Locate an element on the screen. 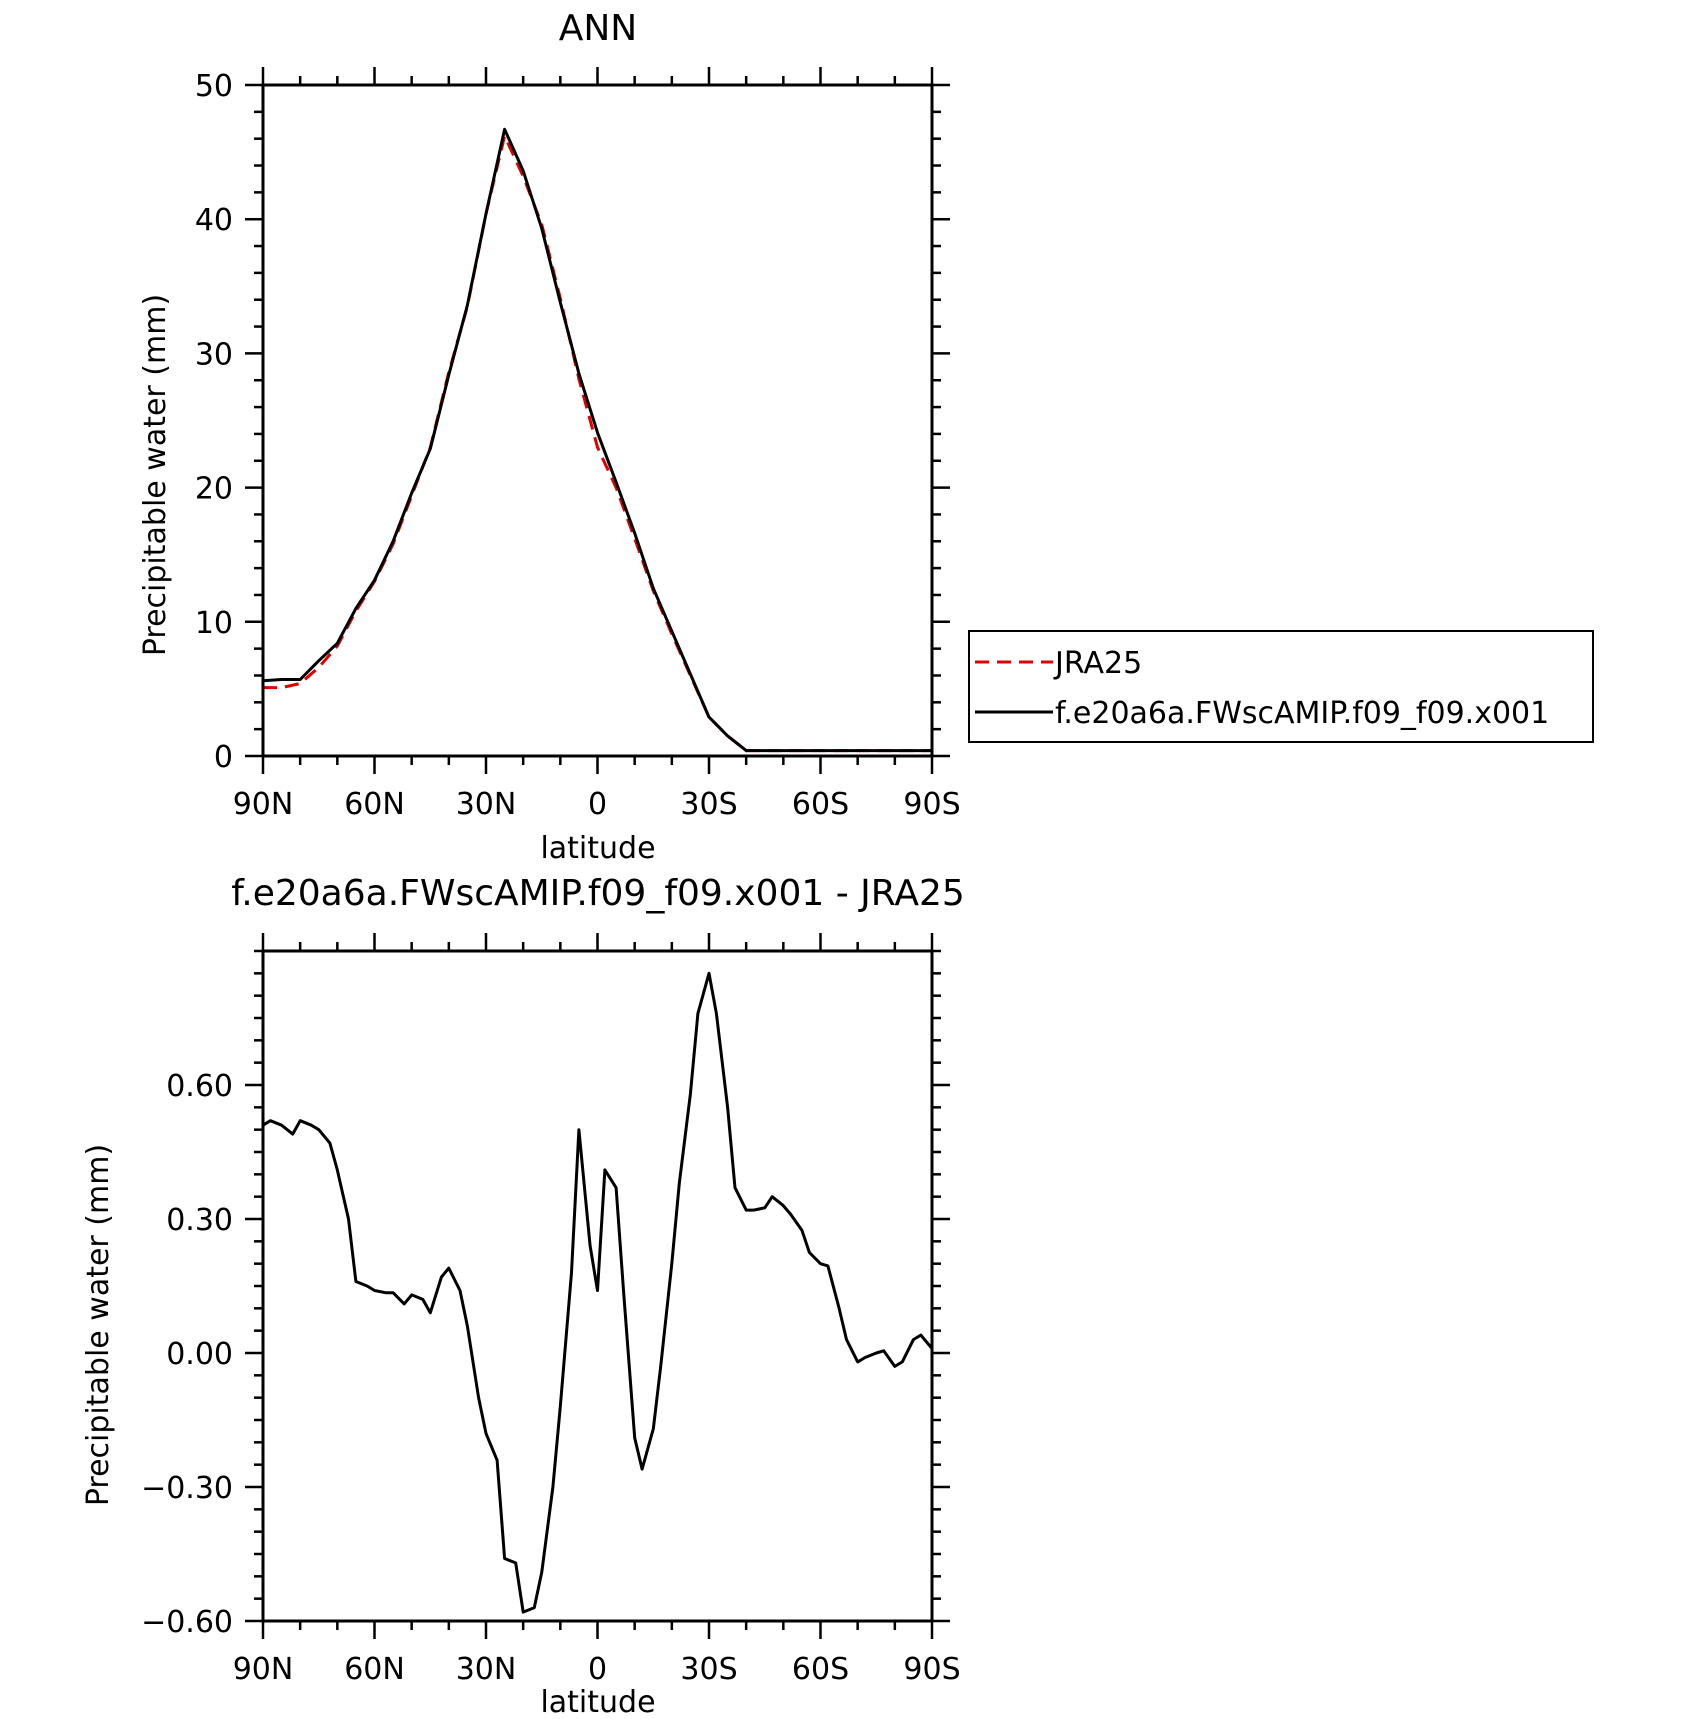 This screenshot has width=1685, height=1719. chart-title: ANN is located at coordinates (598, 28).